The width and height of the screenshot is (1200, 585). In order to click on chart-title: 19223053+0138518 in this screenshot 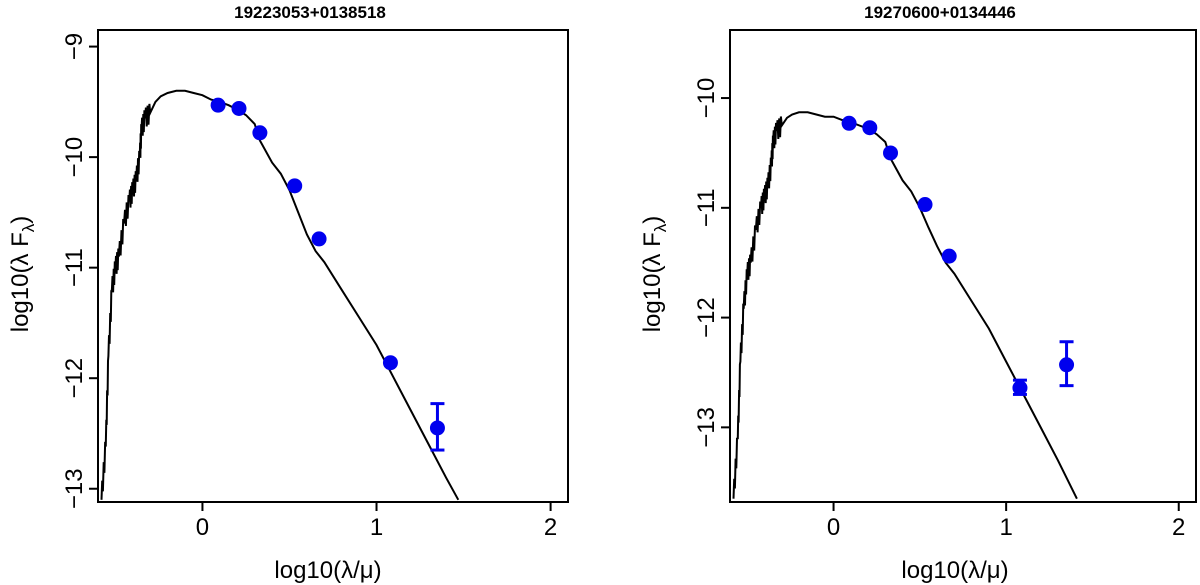, I will do `click(310, 12)`.